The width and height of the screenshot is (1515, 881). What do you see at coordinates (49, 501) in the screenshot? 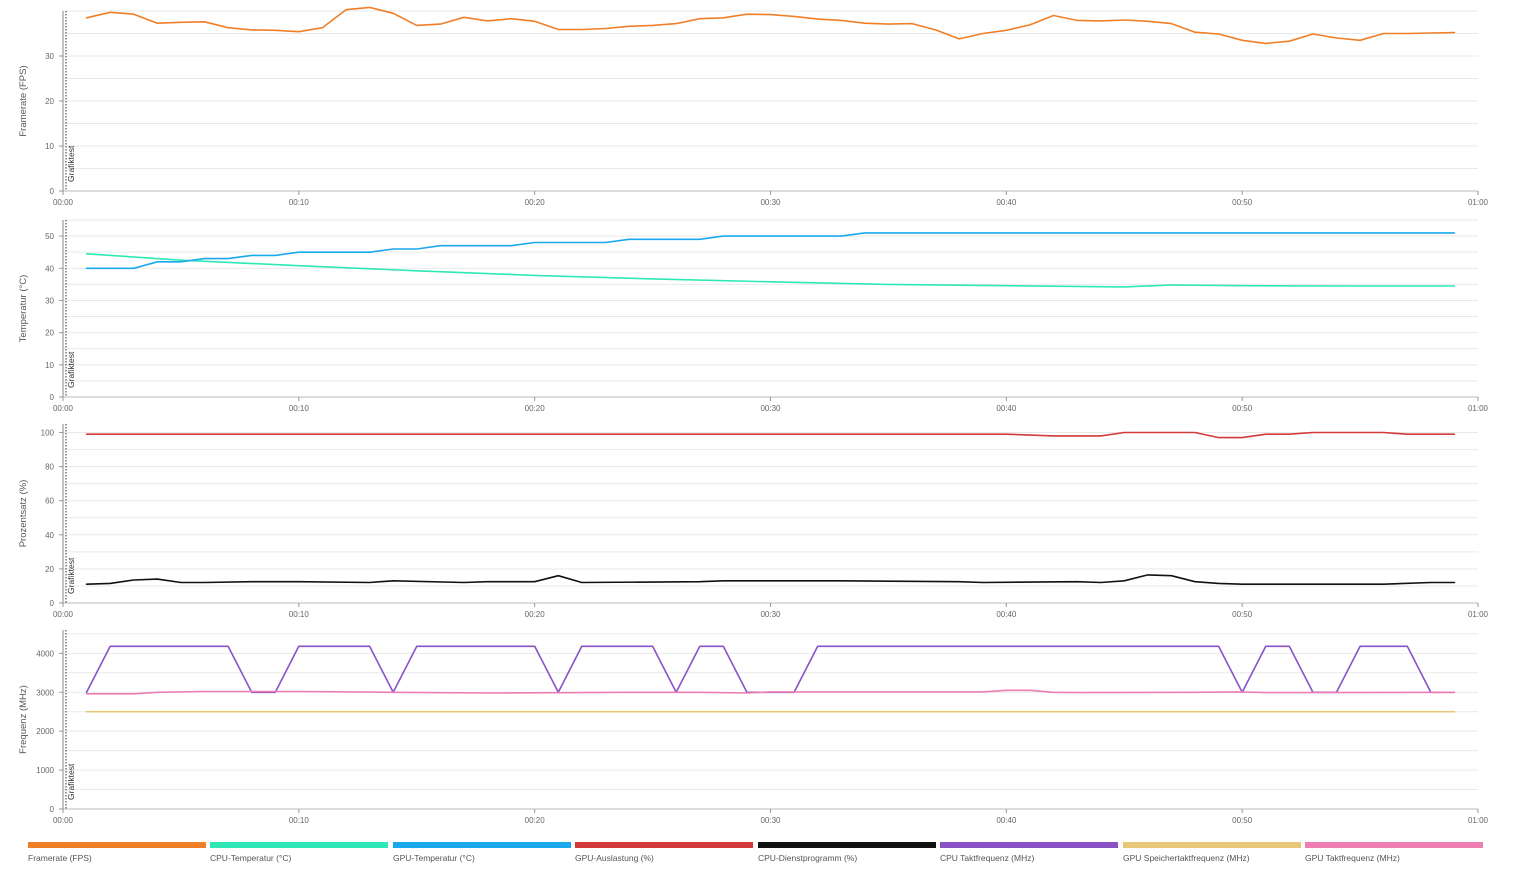
I see `y-tick-label: 60` at bounding box center [49, 501].